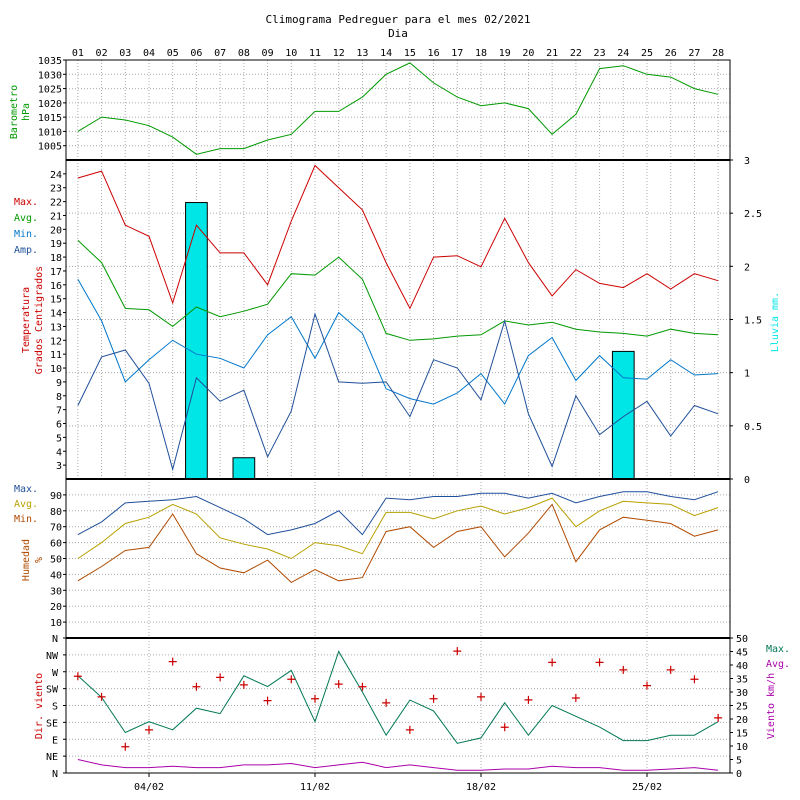  I want to click on chart-subtitle: Dia, so click(398, 33).